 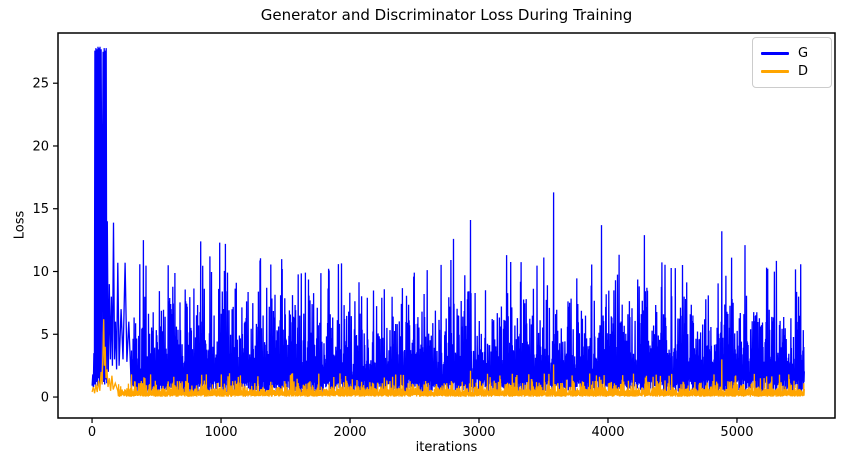 What do you see at coordinates (349, 432) in the screenshot?
I see `x-tick-label: 2000` at bounding box center [349, 432].